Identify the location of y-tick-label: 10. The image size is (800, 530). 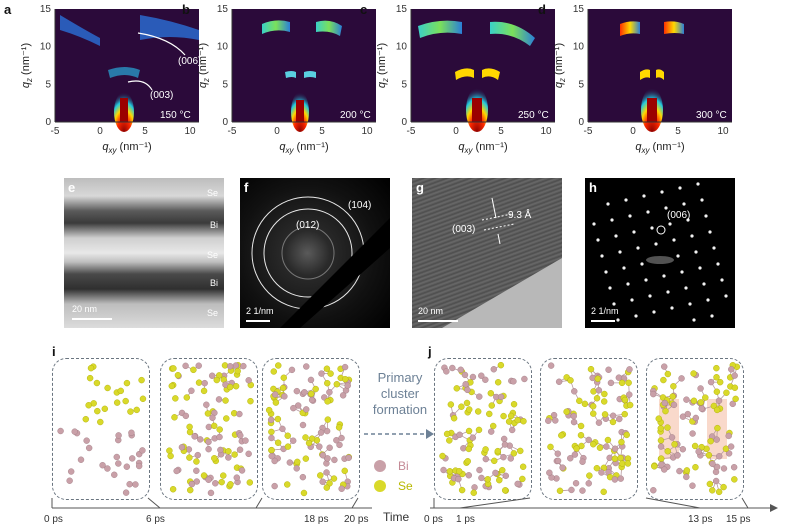
(223, 47).